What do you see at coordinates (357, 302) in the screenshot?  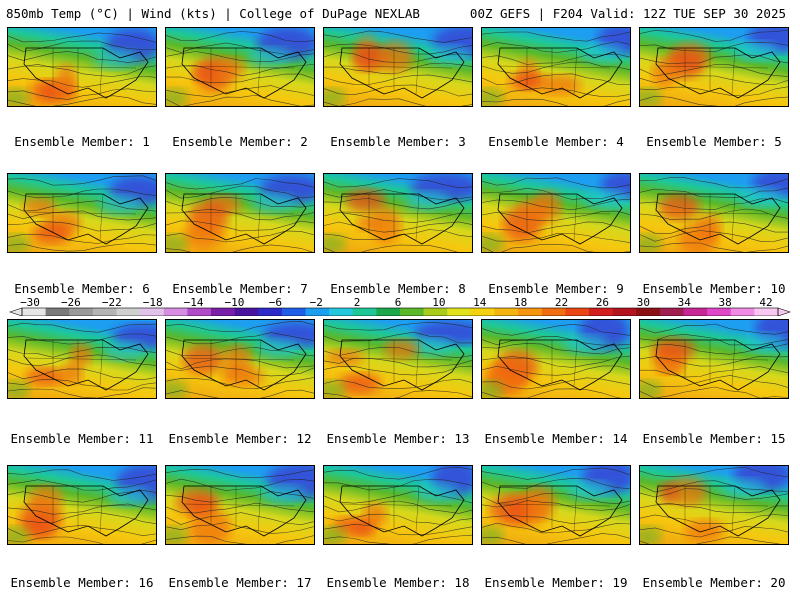 I see `colorbar-tick-label: 2` at bounding box center [357, 302].